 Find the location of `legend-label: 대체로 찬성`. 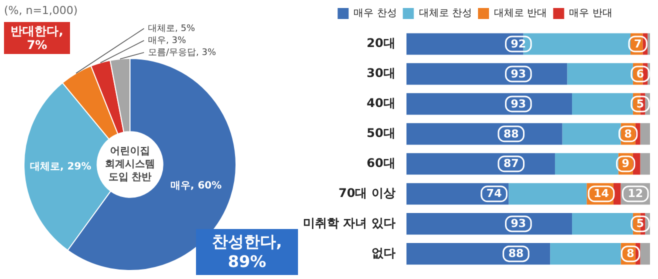

legend-label: 대체로 찬성 is located at coordinates (445, 14).